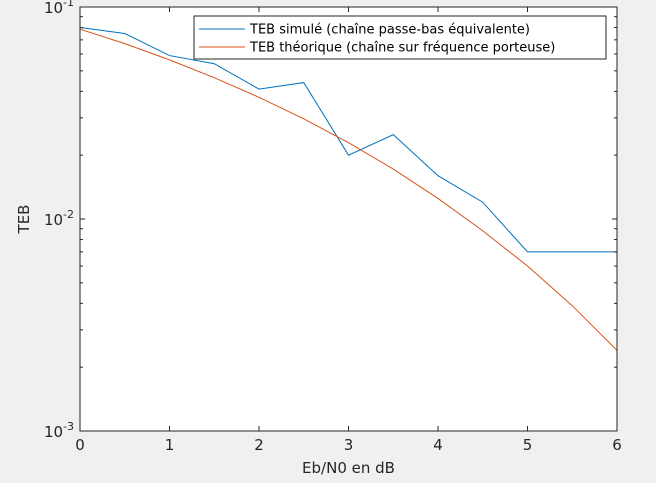  Describe the element at coordinates (617, 445) in the screenshot. I see `x-tick-label: 6` at that location.